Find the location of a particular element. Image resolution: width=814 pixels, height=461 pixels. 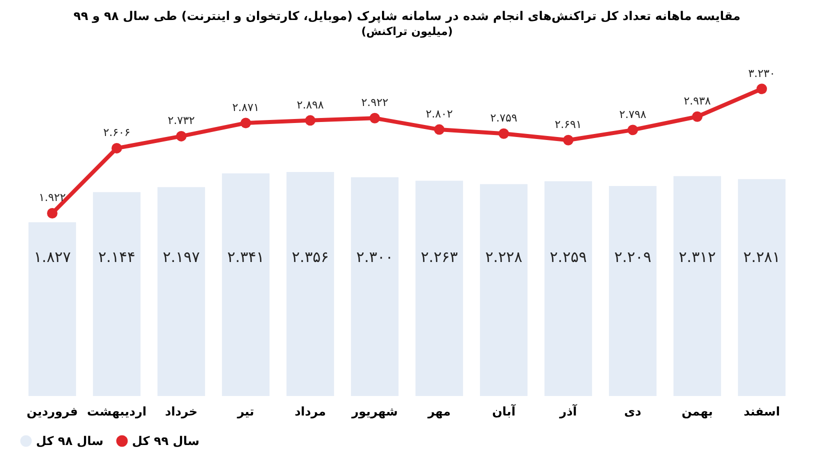

data-label: ۲.۲۶۳ is located at coordinates (439, 257).